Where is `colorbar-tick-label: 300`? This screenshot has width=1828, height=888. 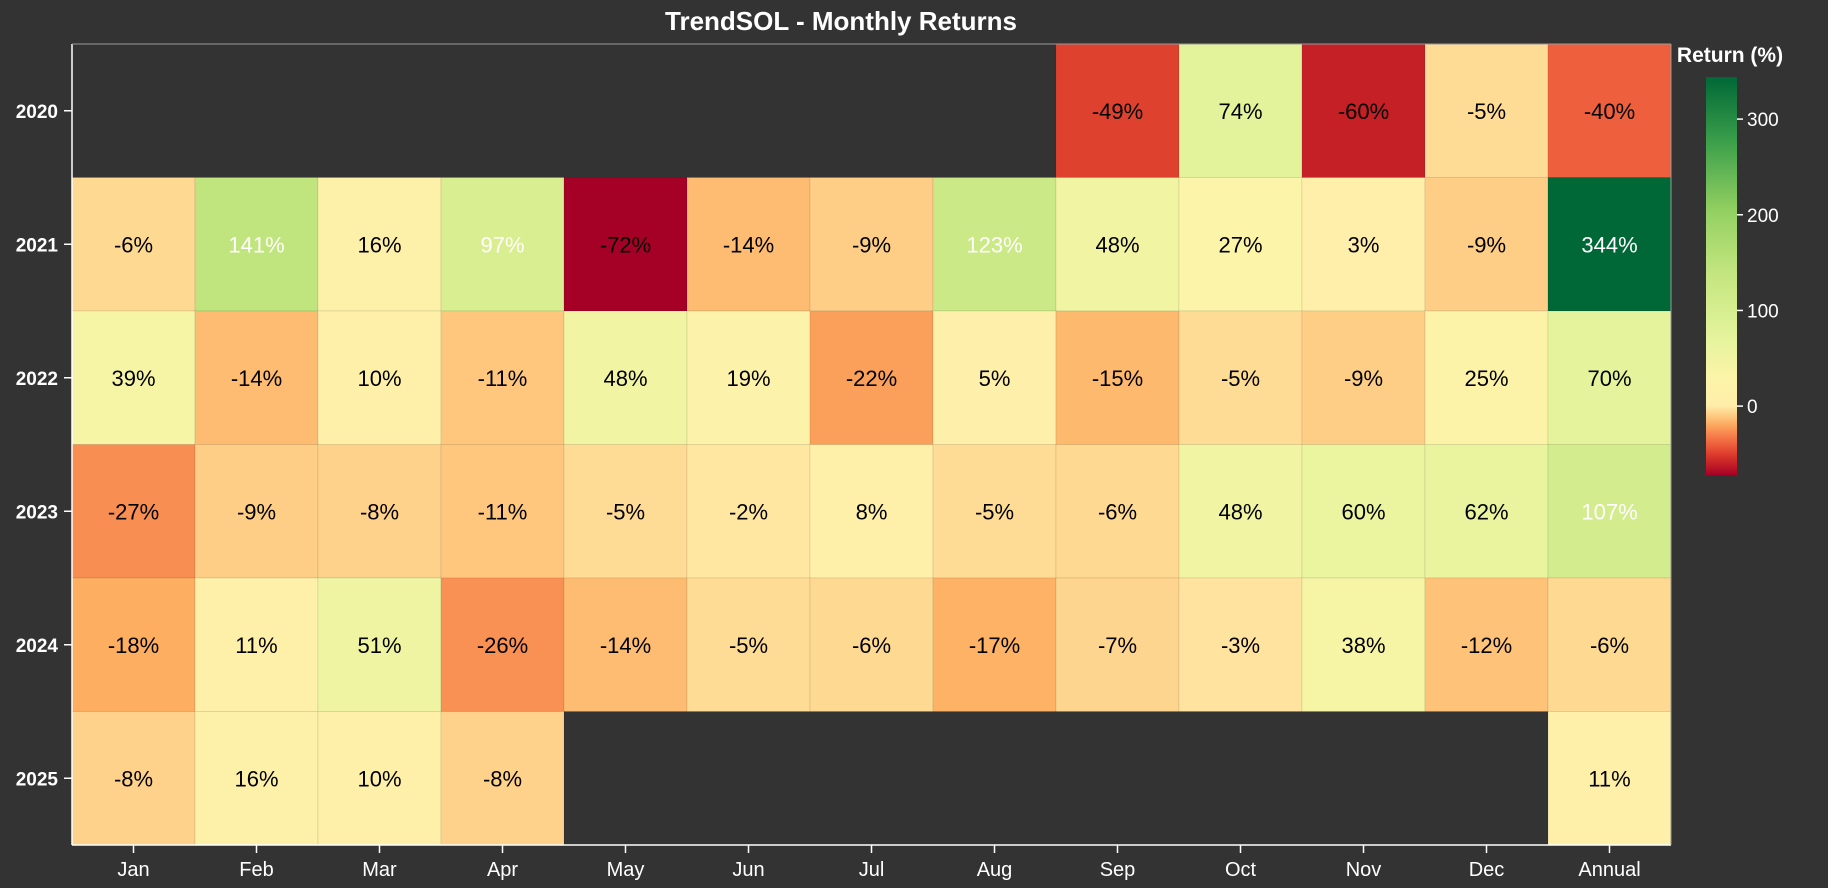 colorbar-tick-label: 300 is located at coordinates (1763, 120).